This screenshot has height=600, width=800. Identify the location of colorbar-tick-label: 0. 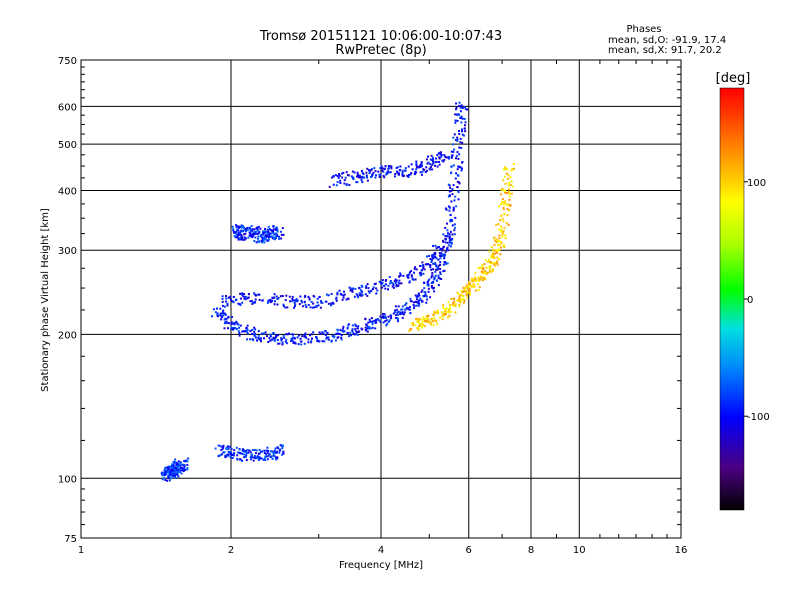
(750, 300).